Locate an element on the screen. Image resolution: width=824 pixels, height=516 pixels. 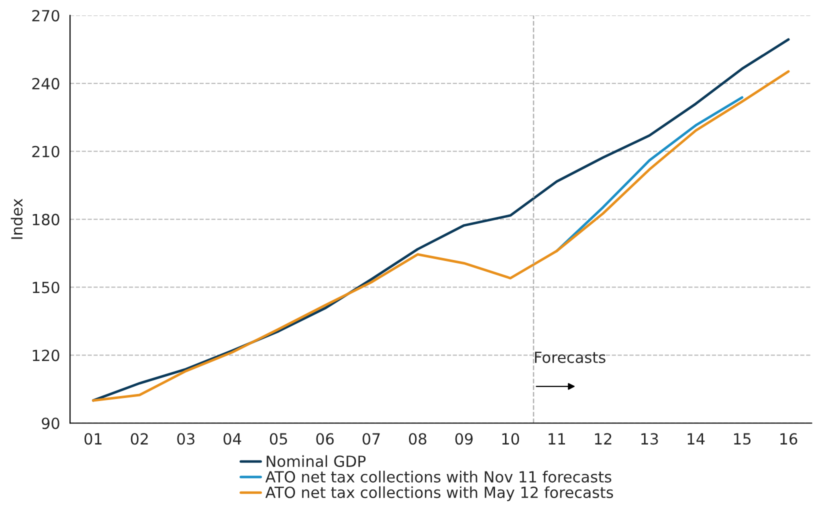
legend-label: Nominal GDP is located at coordinates (316, 461).